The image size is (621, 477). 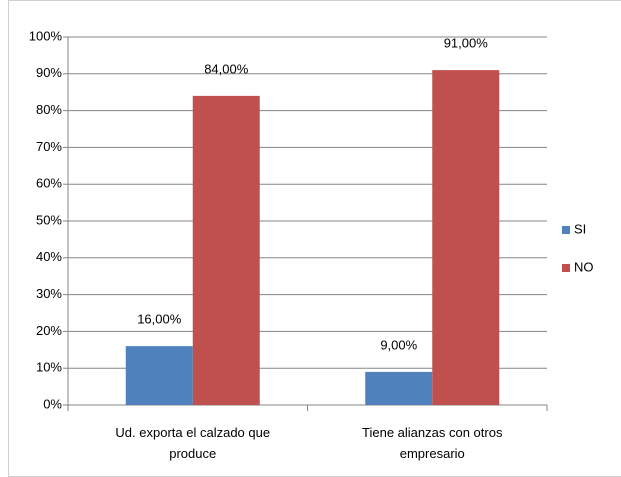 I want to click on y-tick-label: 80%, so click(x=49, y=109).